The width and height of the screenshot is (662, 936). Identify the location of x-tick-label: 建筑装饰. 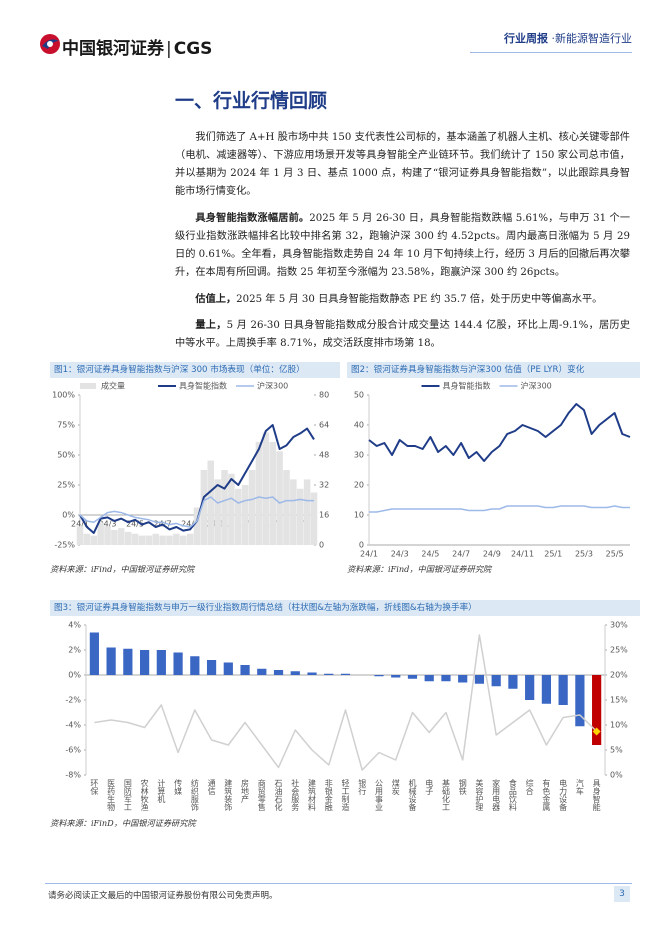
(228, 795).